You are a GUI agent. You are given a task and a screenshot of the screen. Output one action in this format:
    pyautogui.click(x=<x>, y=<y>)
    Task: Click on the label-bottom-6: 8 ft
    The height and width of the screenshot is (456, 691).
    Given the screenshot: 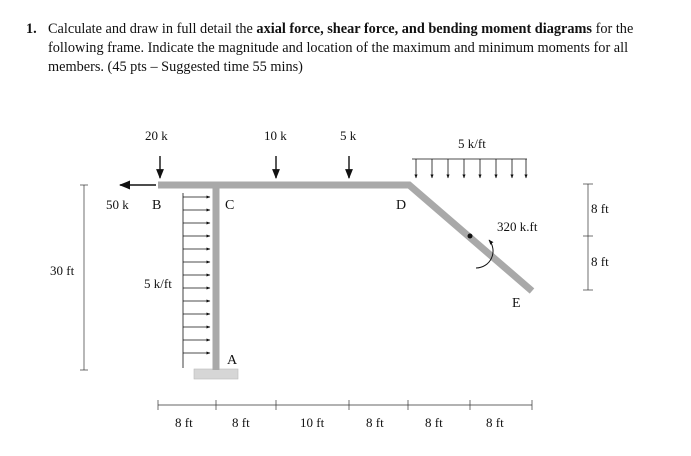 What is the action you would take?
    pyautogui.click(x=495, y=422)
    